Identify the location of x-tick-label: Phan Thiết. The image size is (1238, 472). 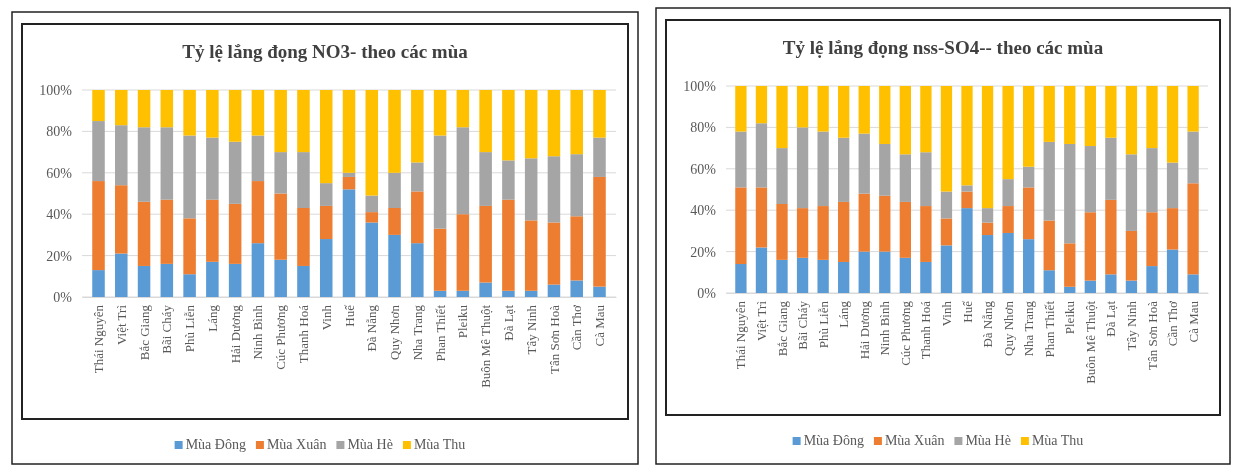
(440, 333).